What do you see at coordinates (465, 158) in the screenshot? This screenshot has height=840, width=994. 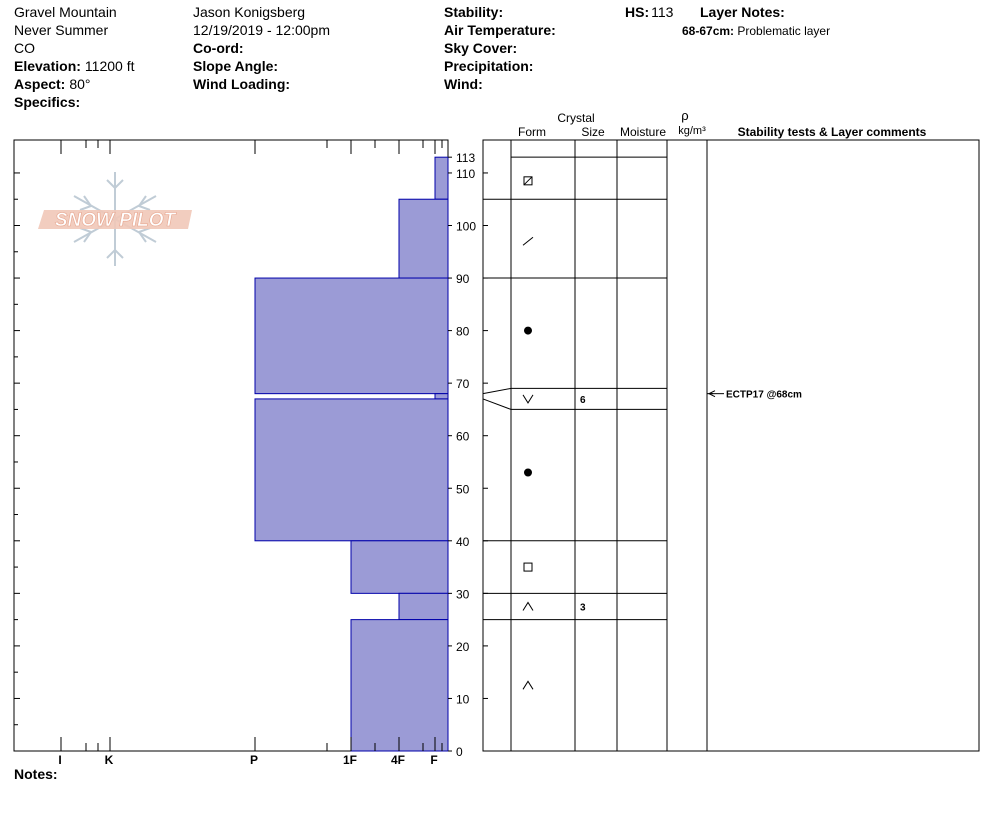 I see `depth-label-113: 113` at bounding box center [465, 158].